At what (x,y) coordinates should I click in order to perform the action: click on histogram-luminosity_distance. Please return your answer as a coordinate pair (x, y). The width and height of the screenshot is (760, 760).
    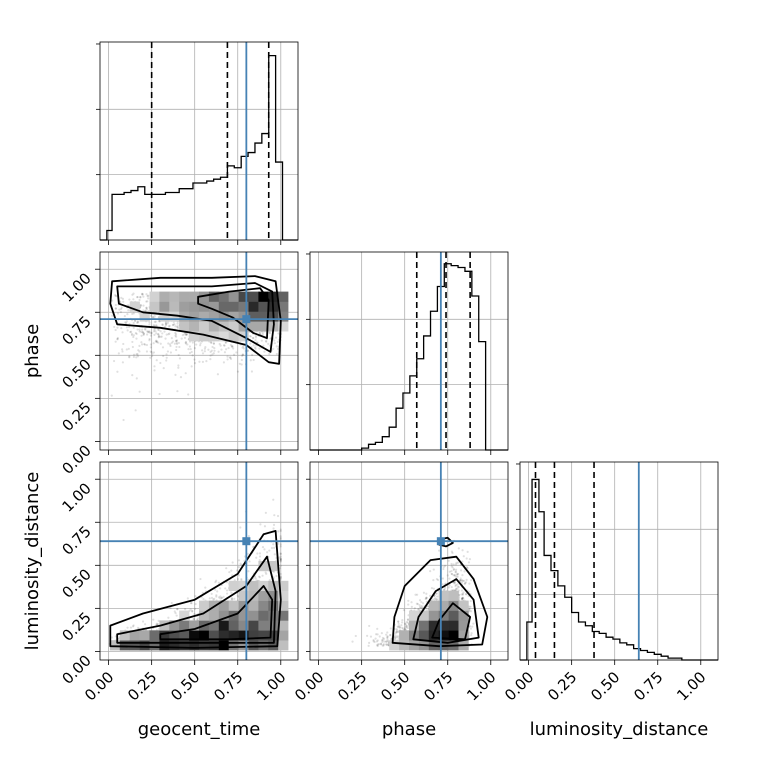
    Looking at the image, I should click on (619, 561).